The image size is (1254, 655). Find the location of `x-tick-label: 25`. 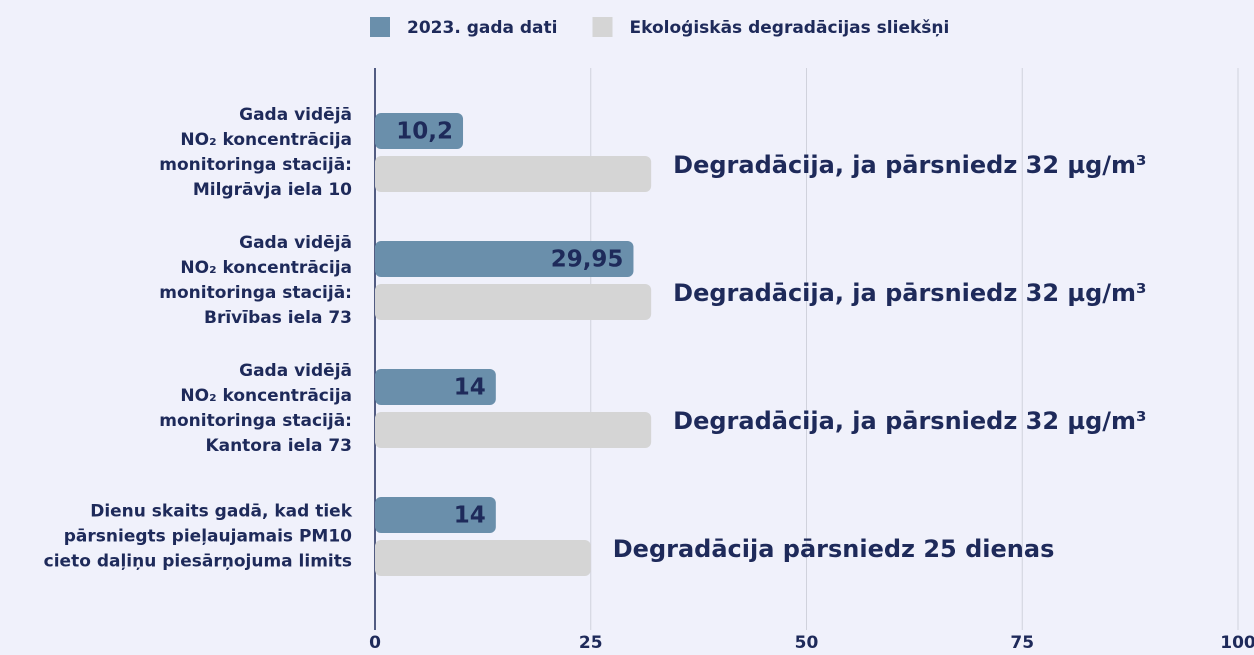

x-tick-label: 25 is located at coordinates (591, 643).